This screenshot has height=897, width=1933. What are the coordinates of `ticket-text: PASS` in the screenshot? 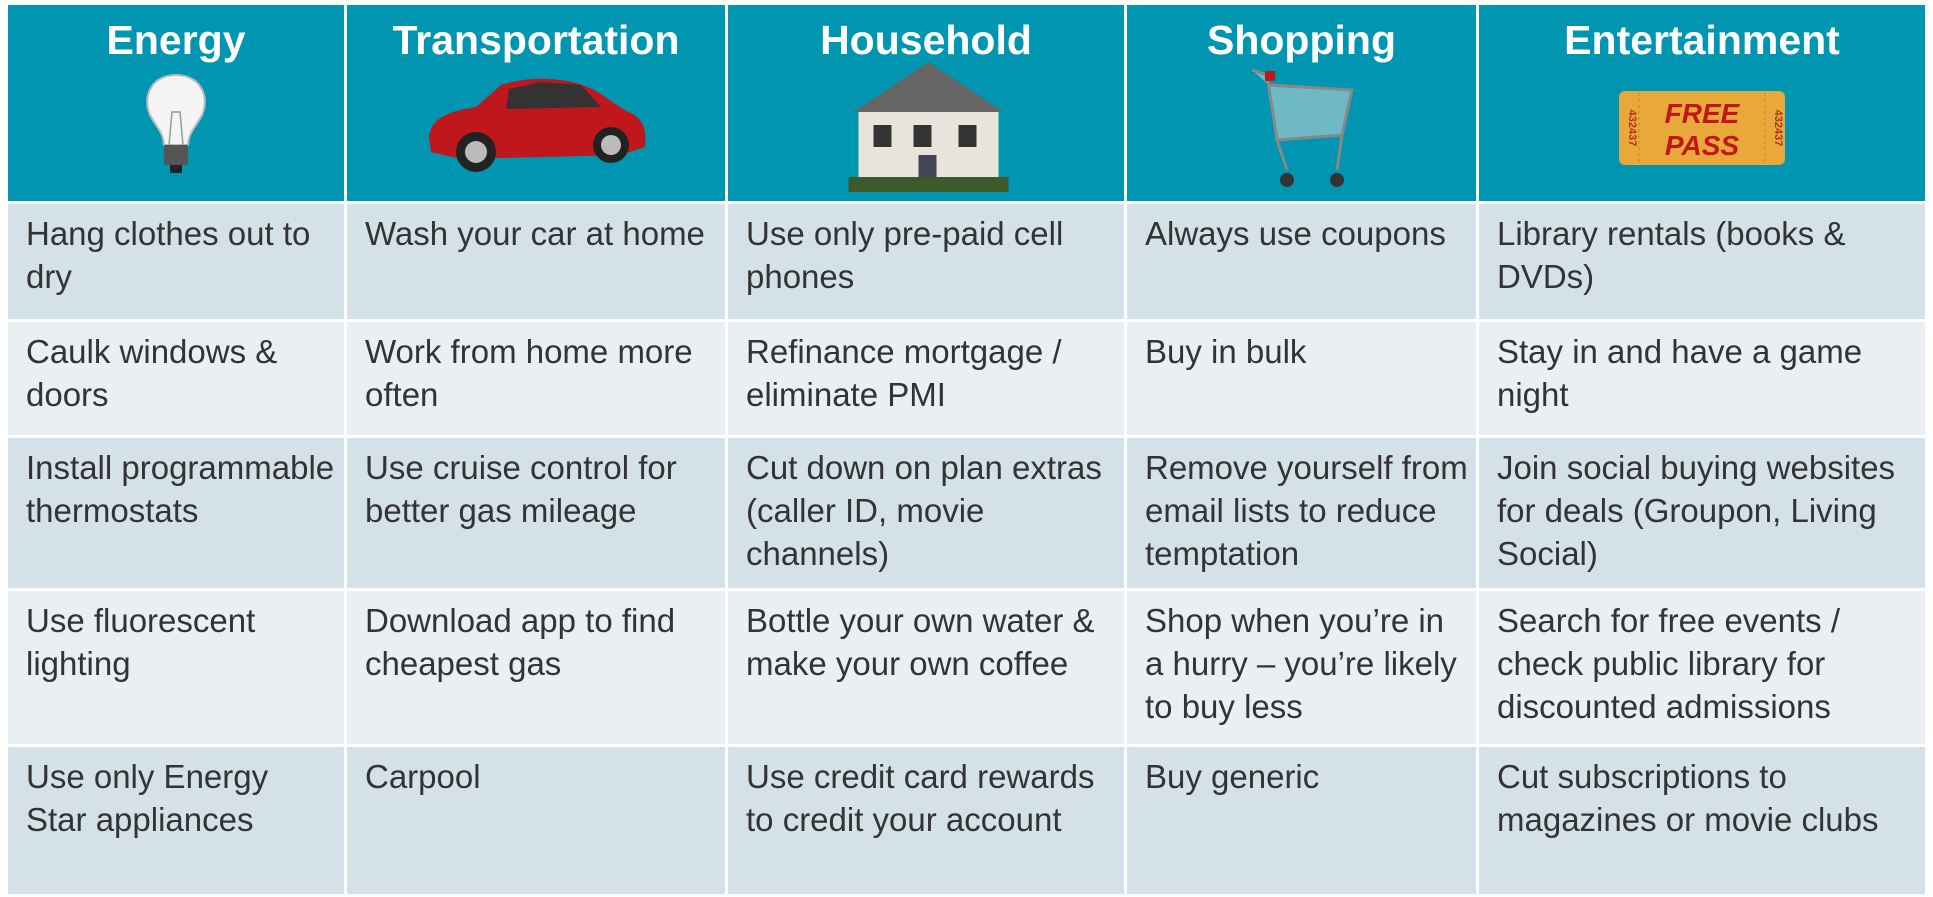 It's located at (1702, 145).